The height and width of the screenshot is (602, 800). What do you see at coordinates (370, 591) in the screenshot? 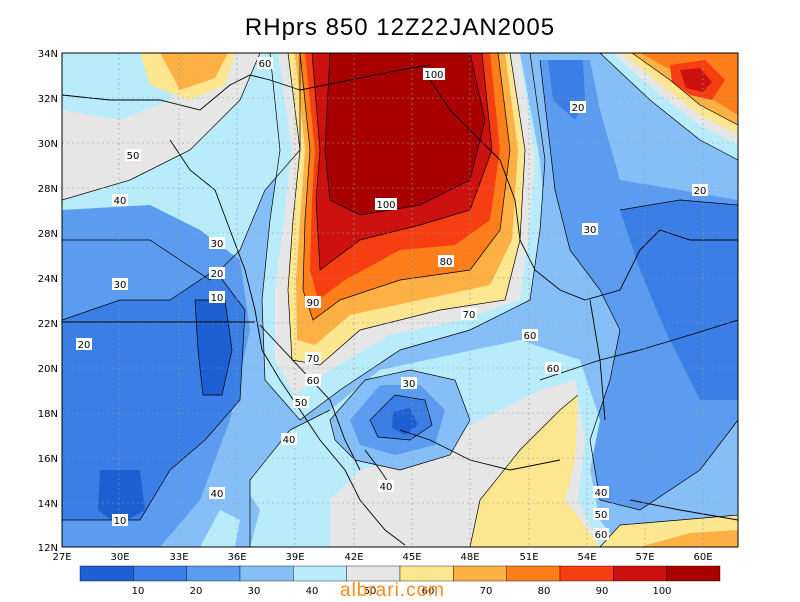
I see `colorbar-label: 50` at bounding box center [370, 591].